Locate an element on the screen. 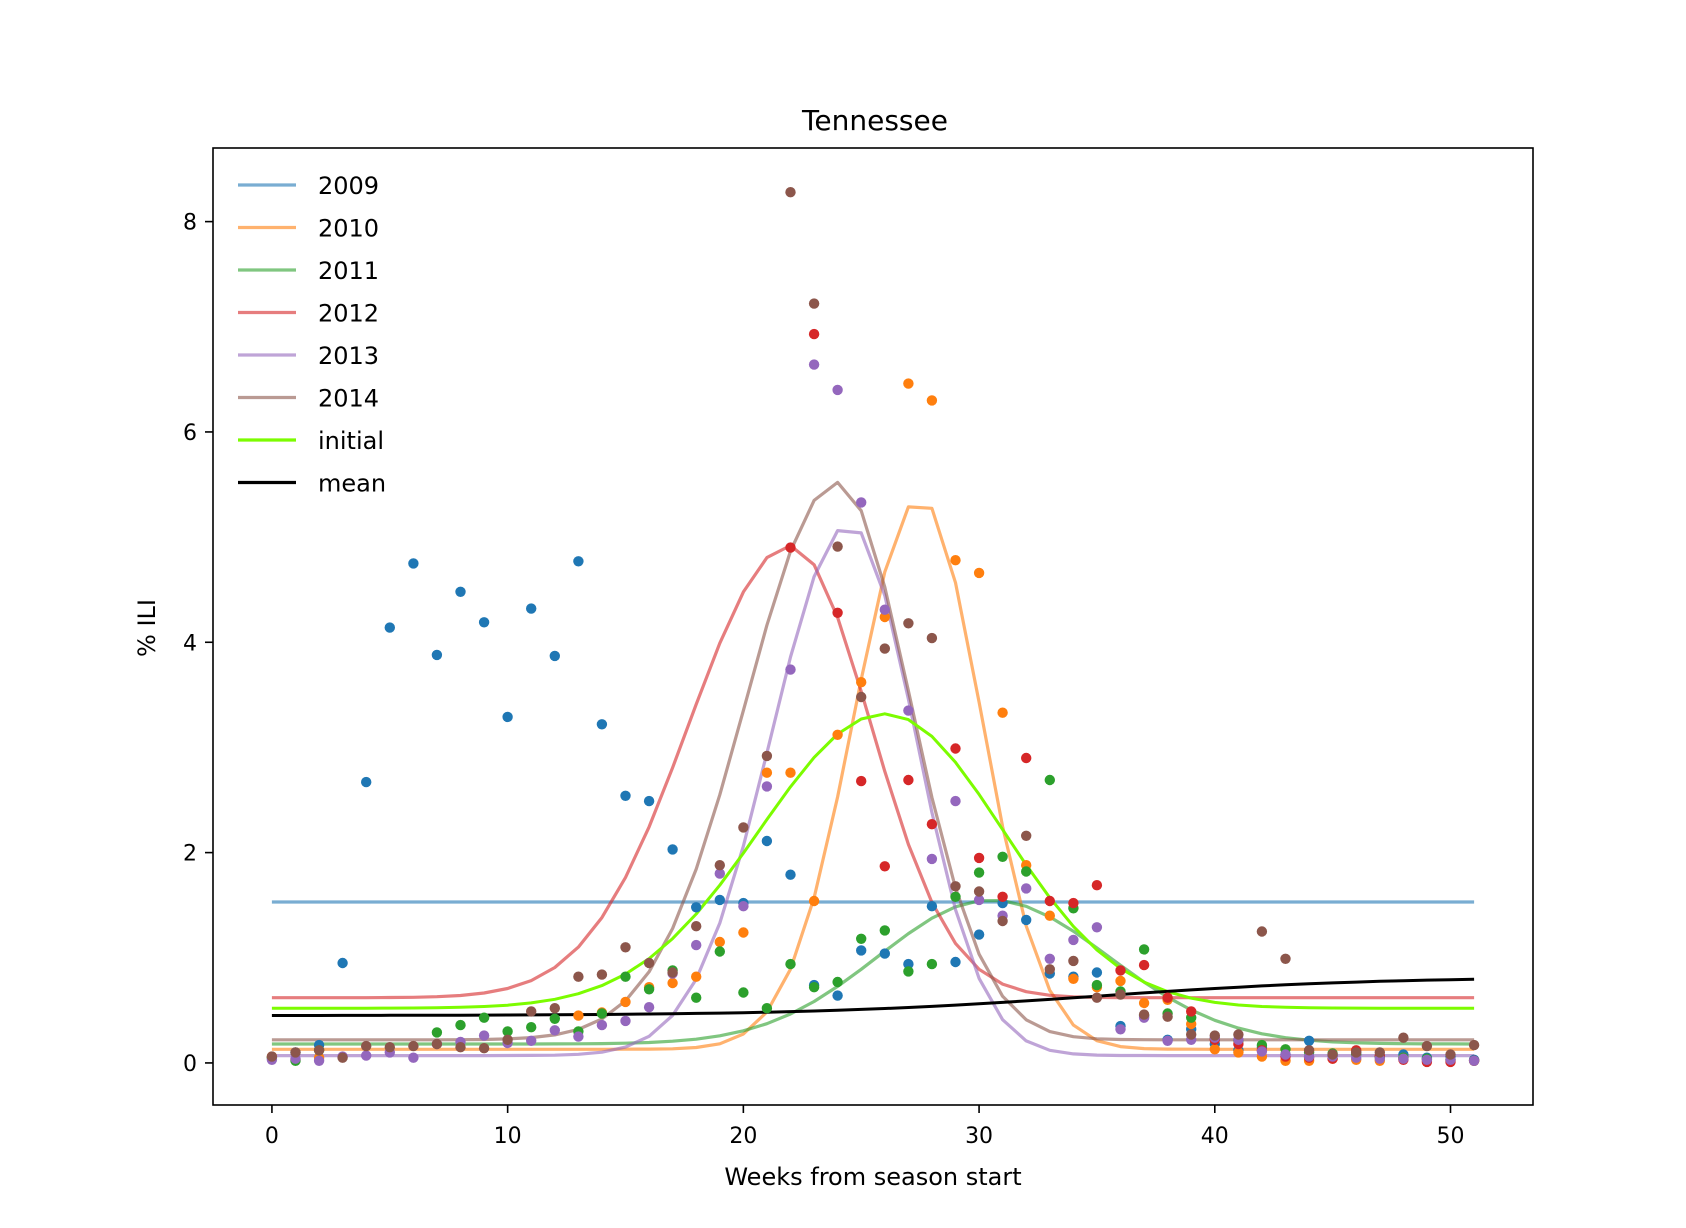 The height and width of the screenshot is (1228, 1686). x-tick-label: 50 is located at coordinates (1451, 1136).